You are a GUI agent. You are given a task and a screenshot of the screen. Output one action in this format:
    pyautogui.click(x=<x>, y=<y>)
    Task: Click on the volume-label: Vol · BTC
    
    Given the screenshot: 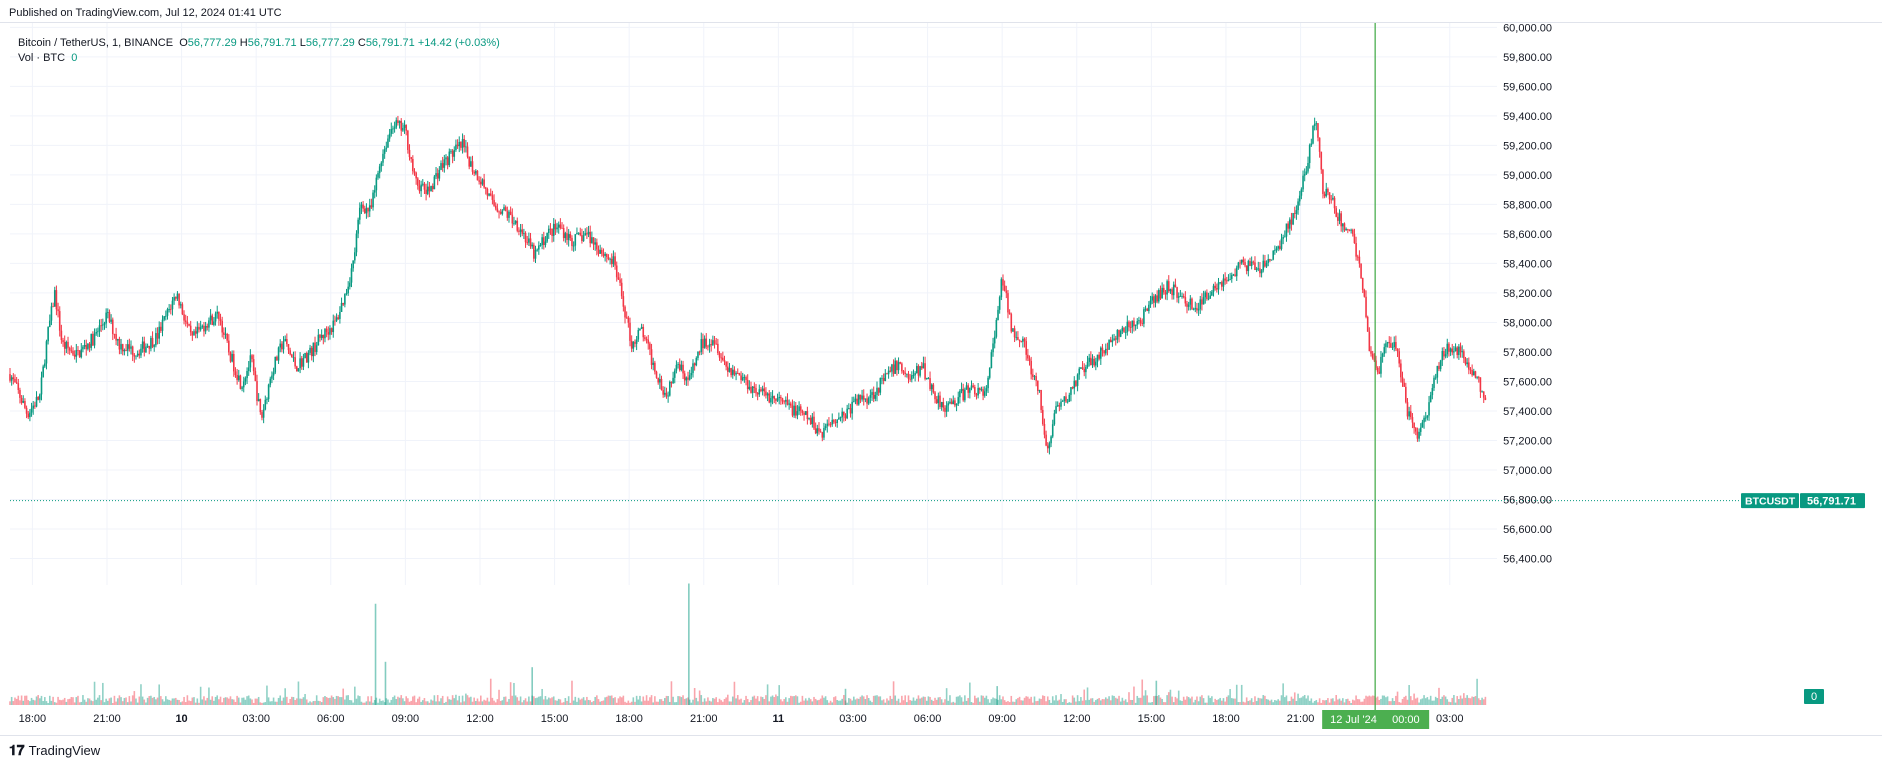 What is the action you would take?
    pyautogui.click(x=42, y=58)
    